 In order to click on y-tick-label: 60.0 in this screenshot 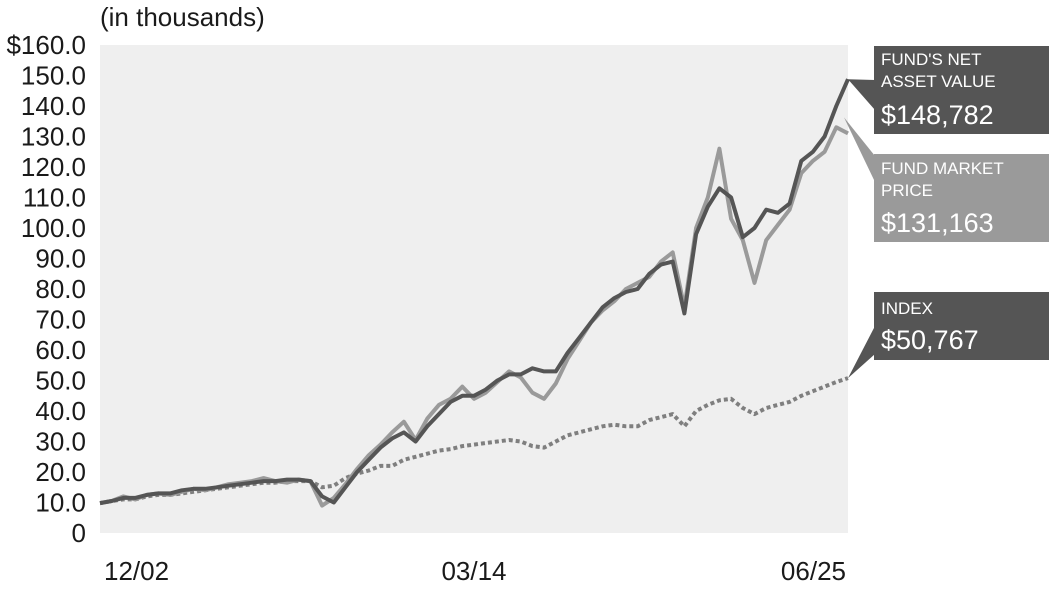, I will do `click(60, 350)`.